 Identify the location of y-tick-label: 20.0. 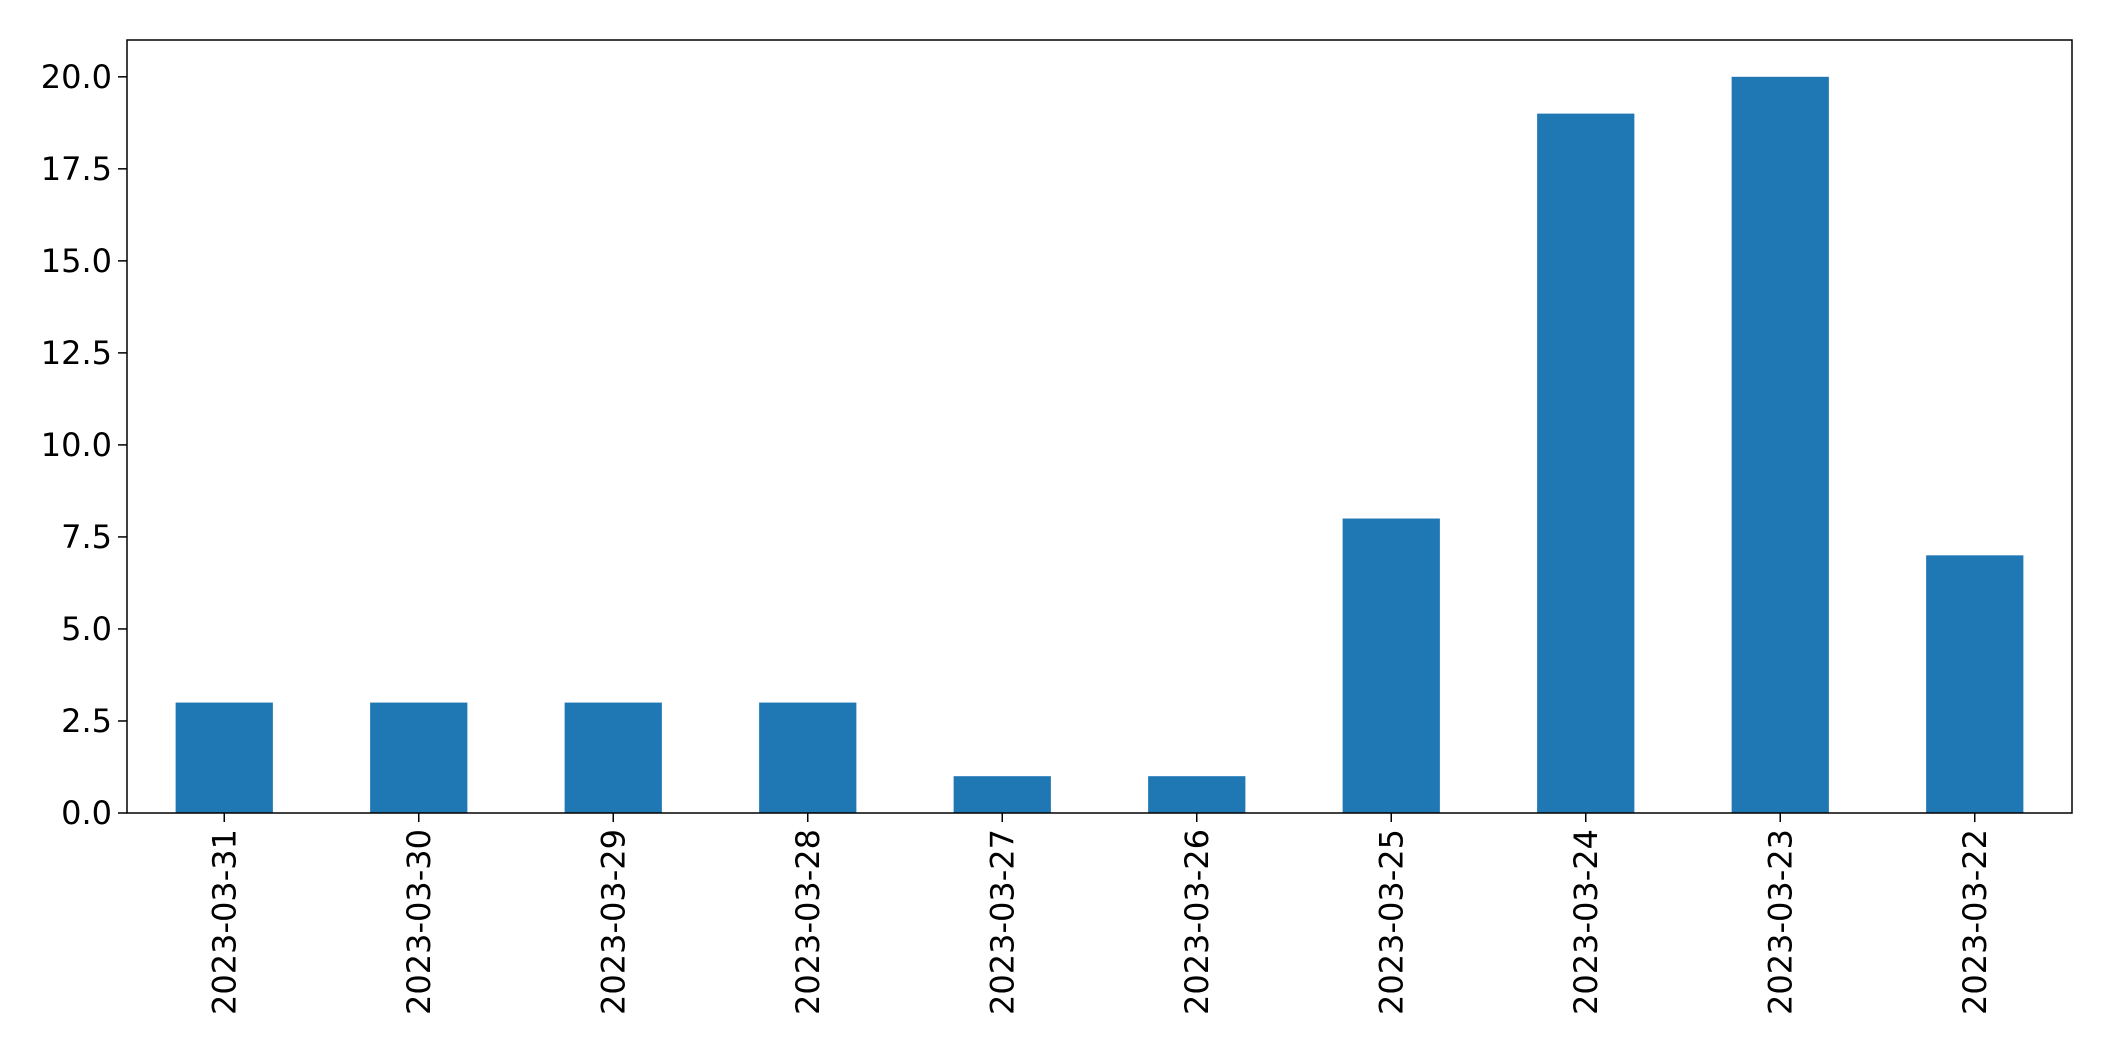
(76, 77).